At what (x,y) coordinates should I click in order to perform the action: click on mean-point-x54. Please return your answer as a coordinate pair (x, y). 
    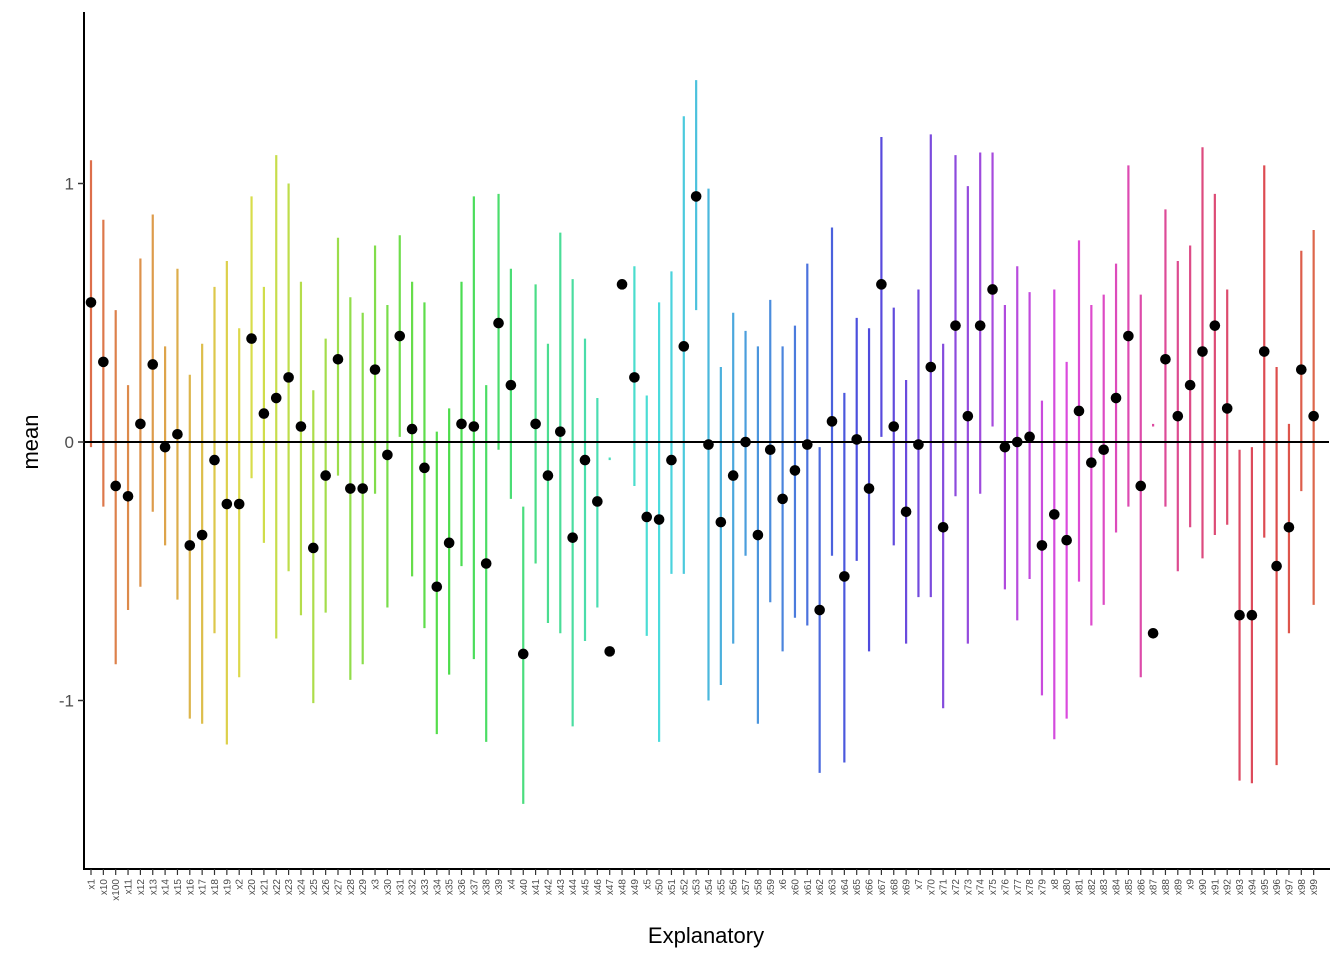
    Looking at the image, I should click on (708, 444).